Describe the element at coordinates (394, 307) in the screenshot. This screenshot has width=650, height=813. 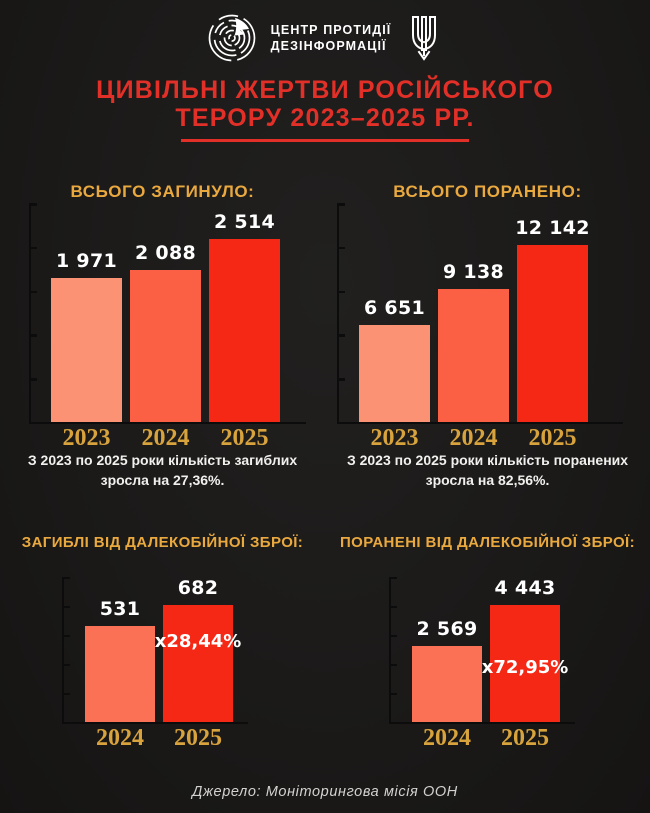
I see `bar-value-label: 6 651` at that location.